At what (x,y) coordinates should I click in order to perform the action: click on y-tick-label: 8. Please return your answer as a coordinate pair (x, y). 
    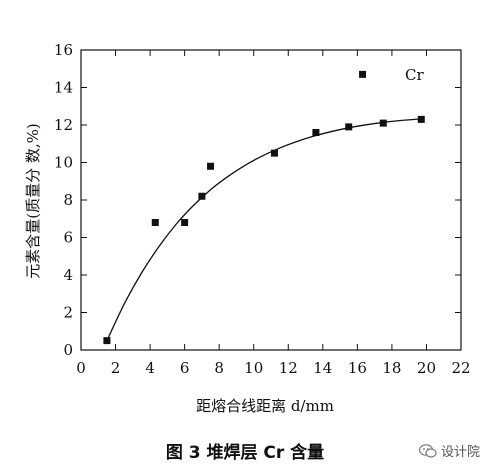
    Looking at the image, I should click on (68, 200).